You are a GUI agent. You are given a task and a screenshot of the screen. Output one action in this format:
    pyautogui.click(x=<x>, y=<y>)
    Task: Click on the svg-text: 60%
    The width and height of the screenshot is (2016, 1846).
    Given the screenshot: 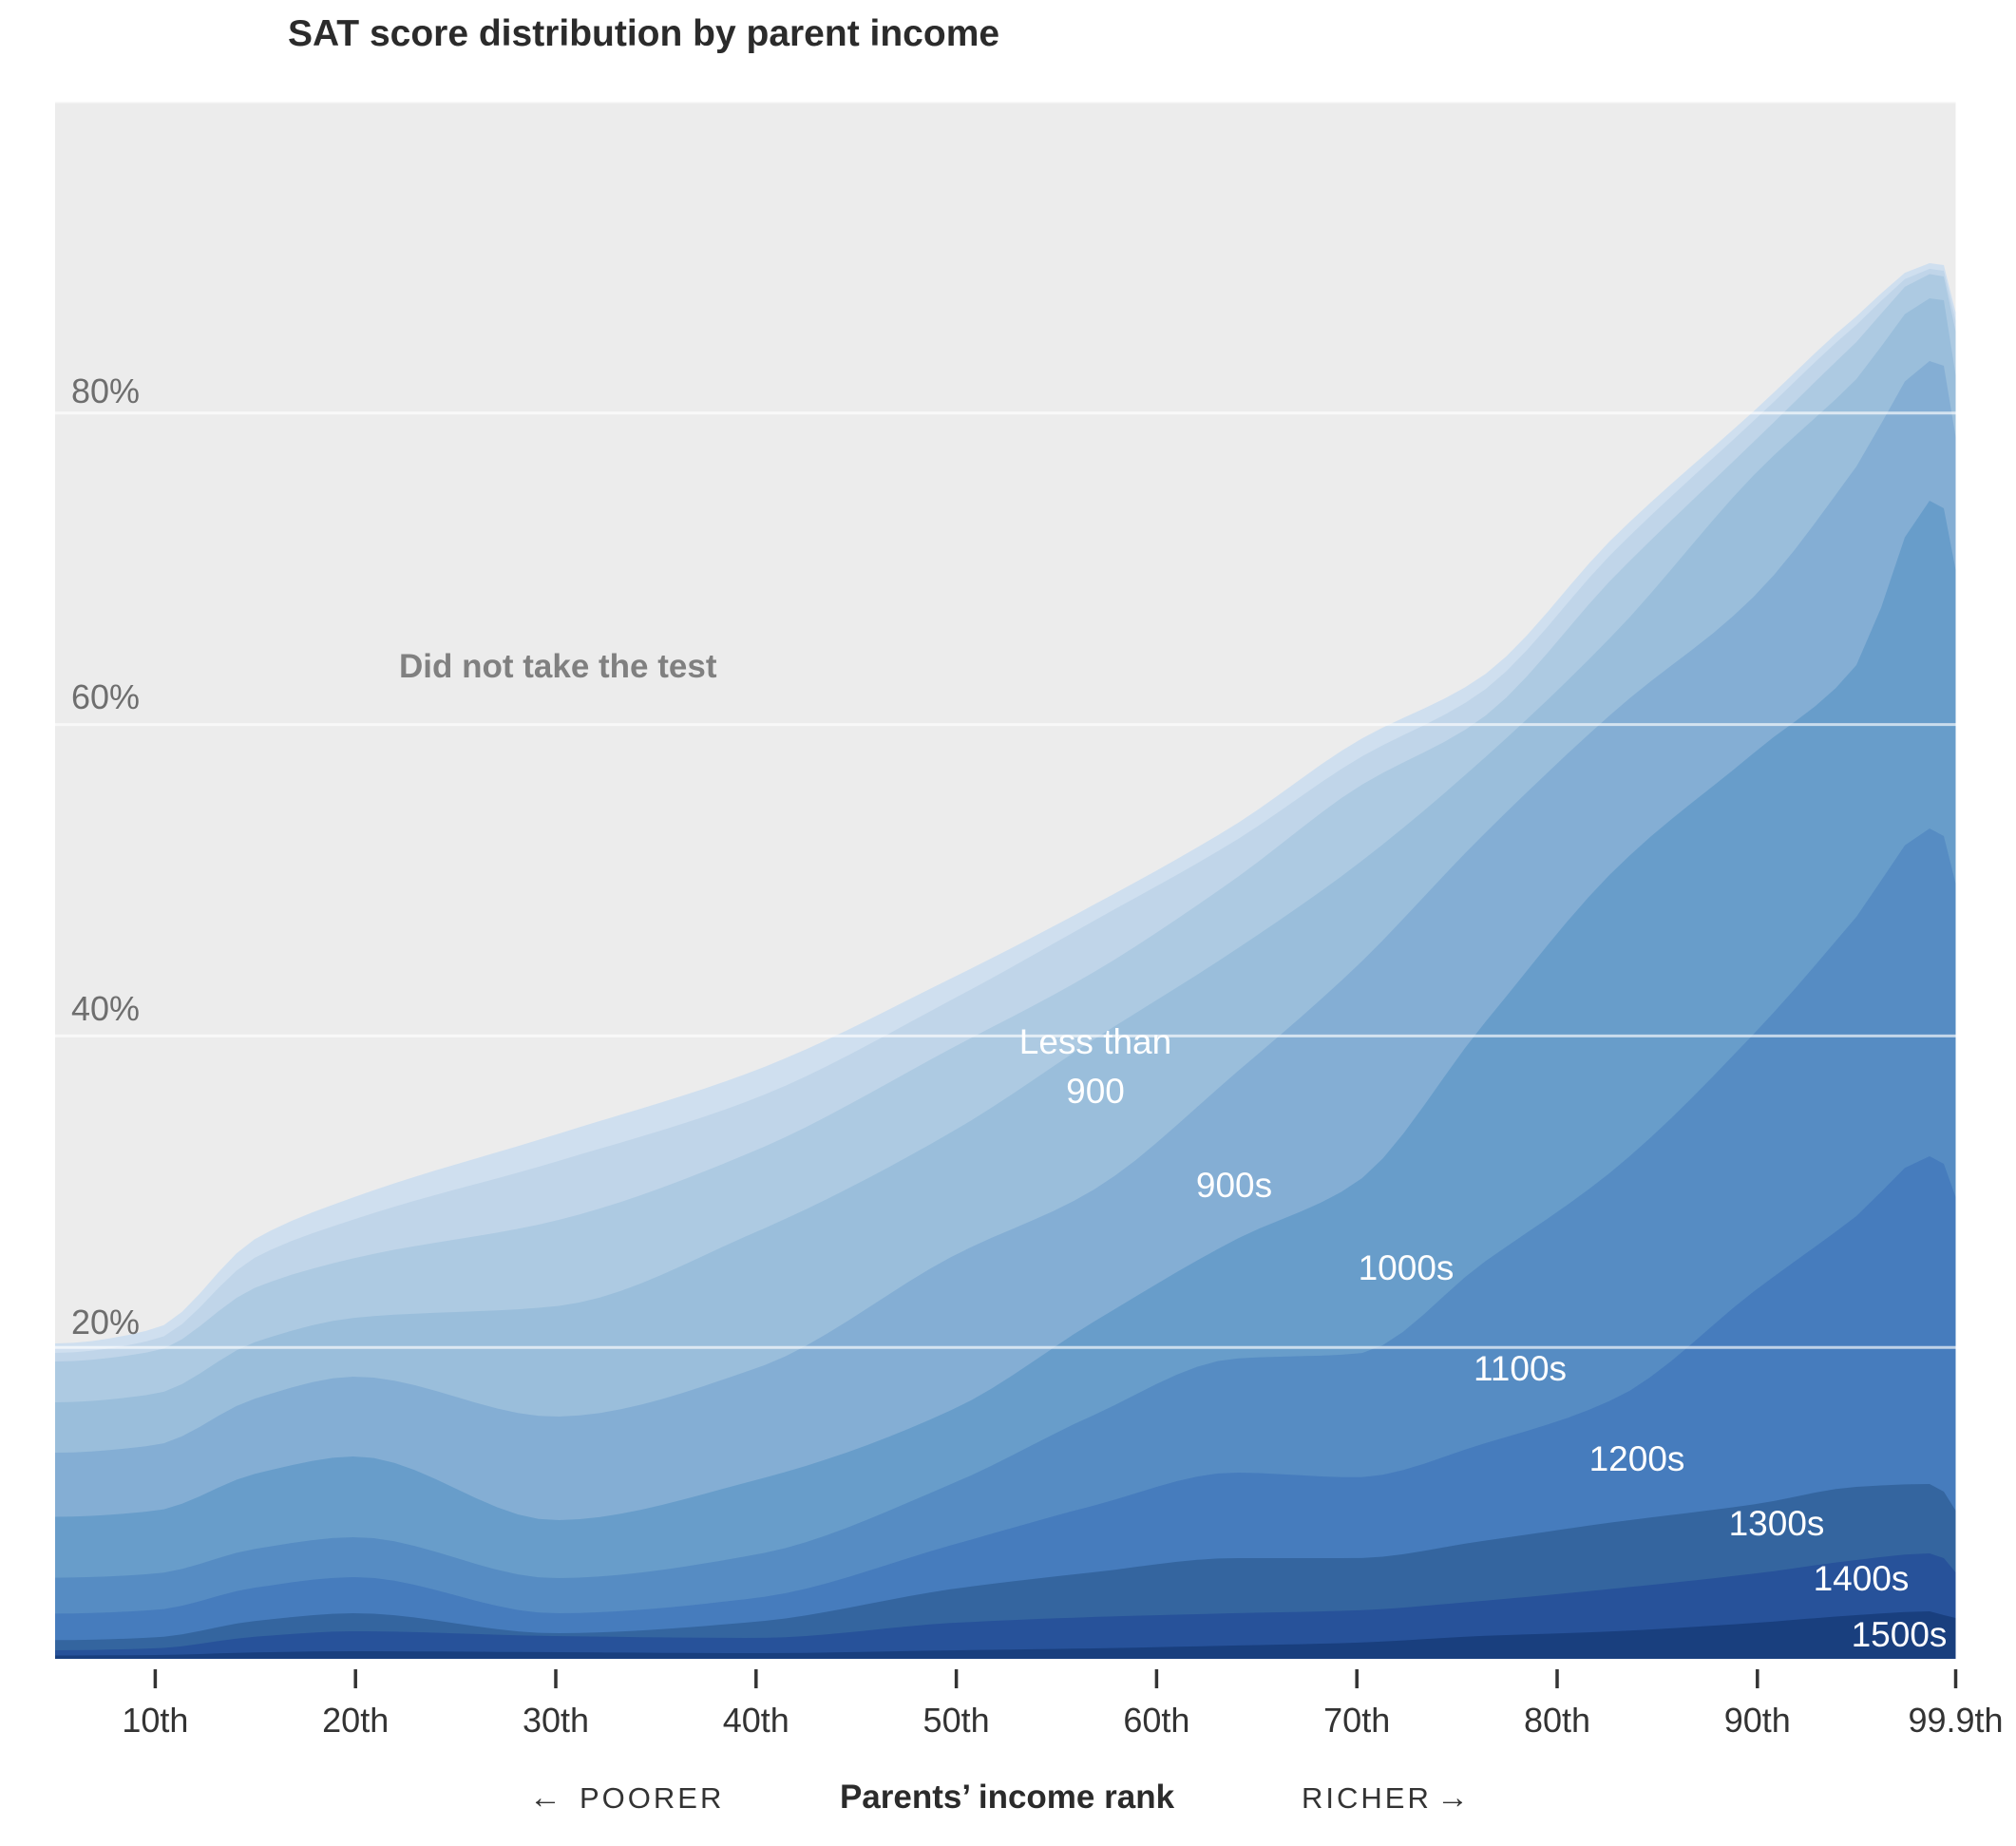 What is the action you would take?
    pyautogui.click(x=106, y=696)
    